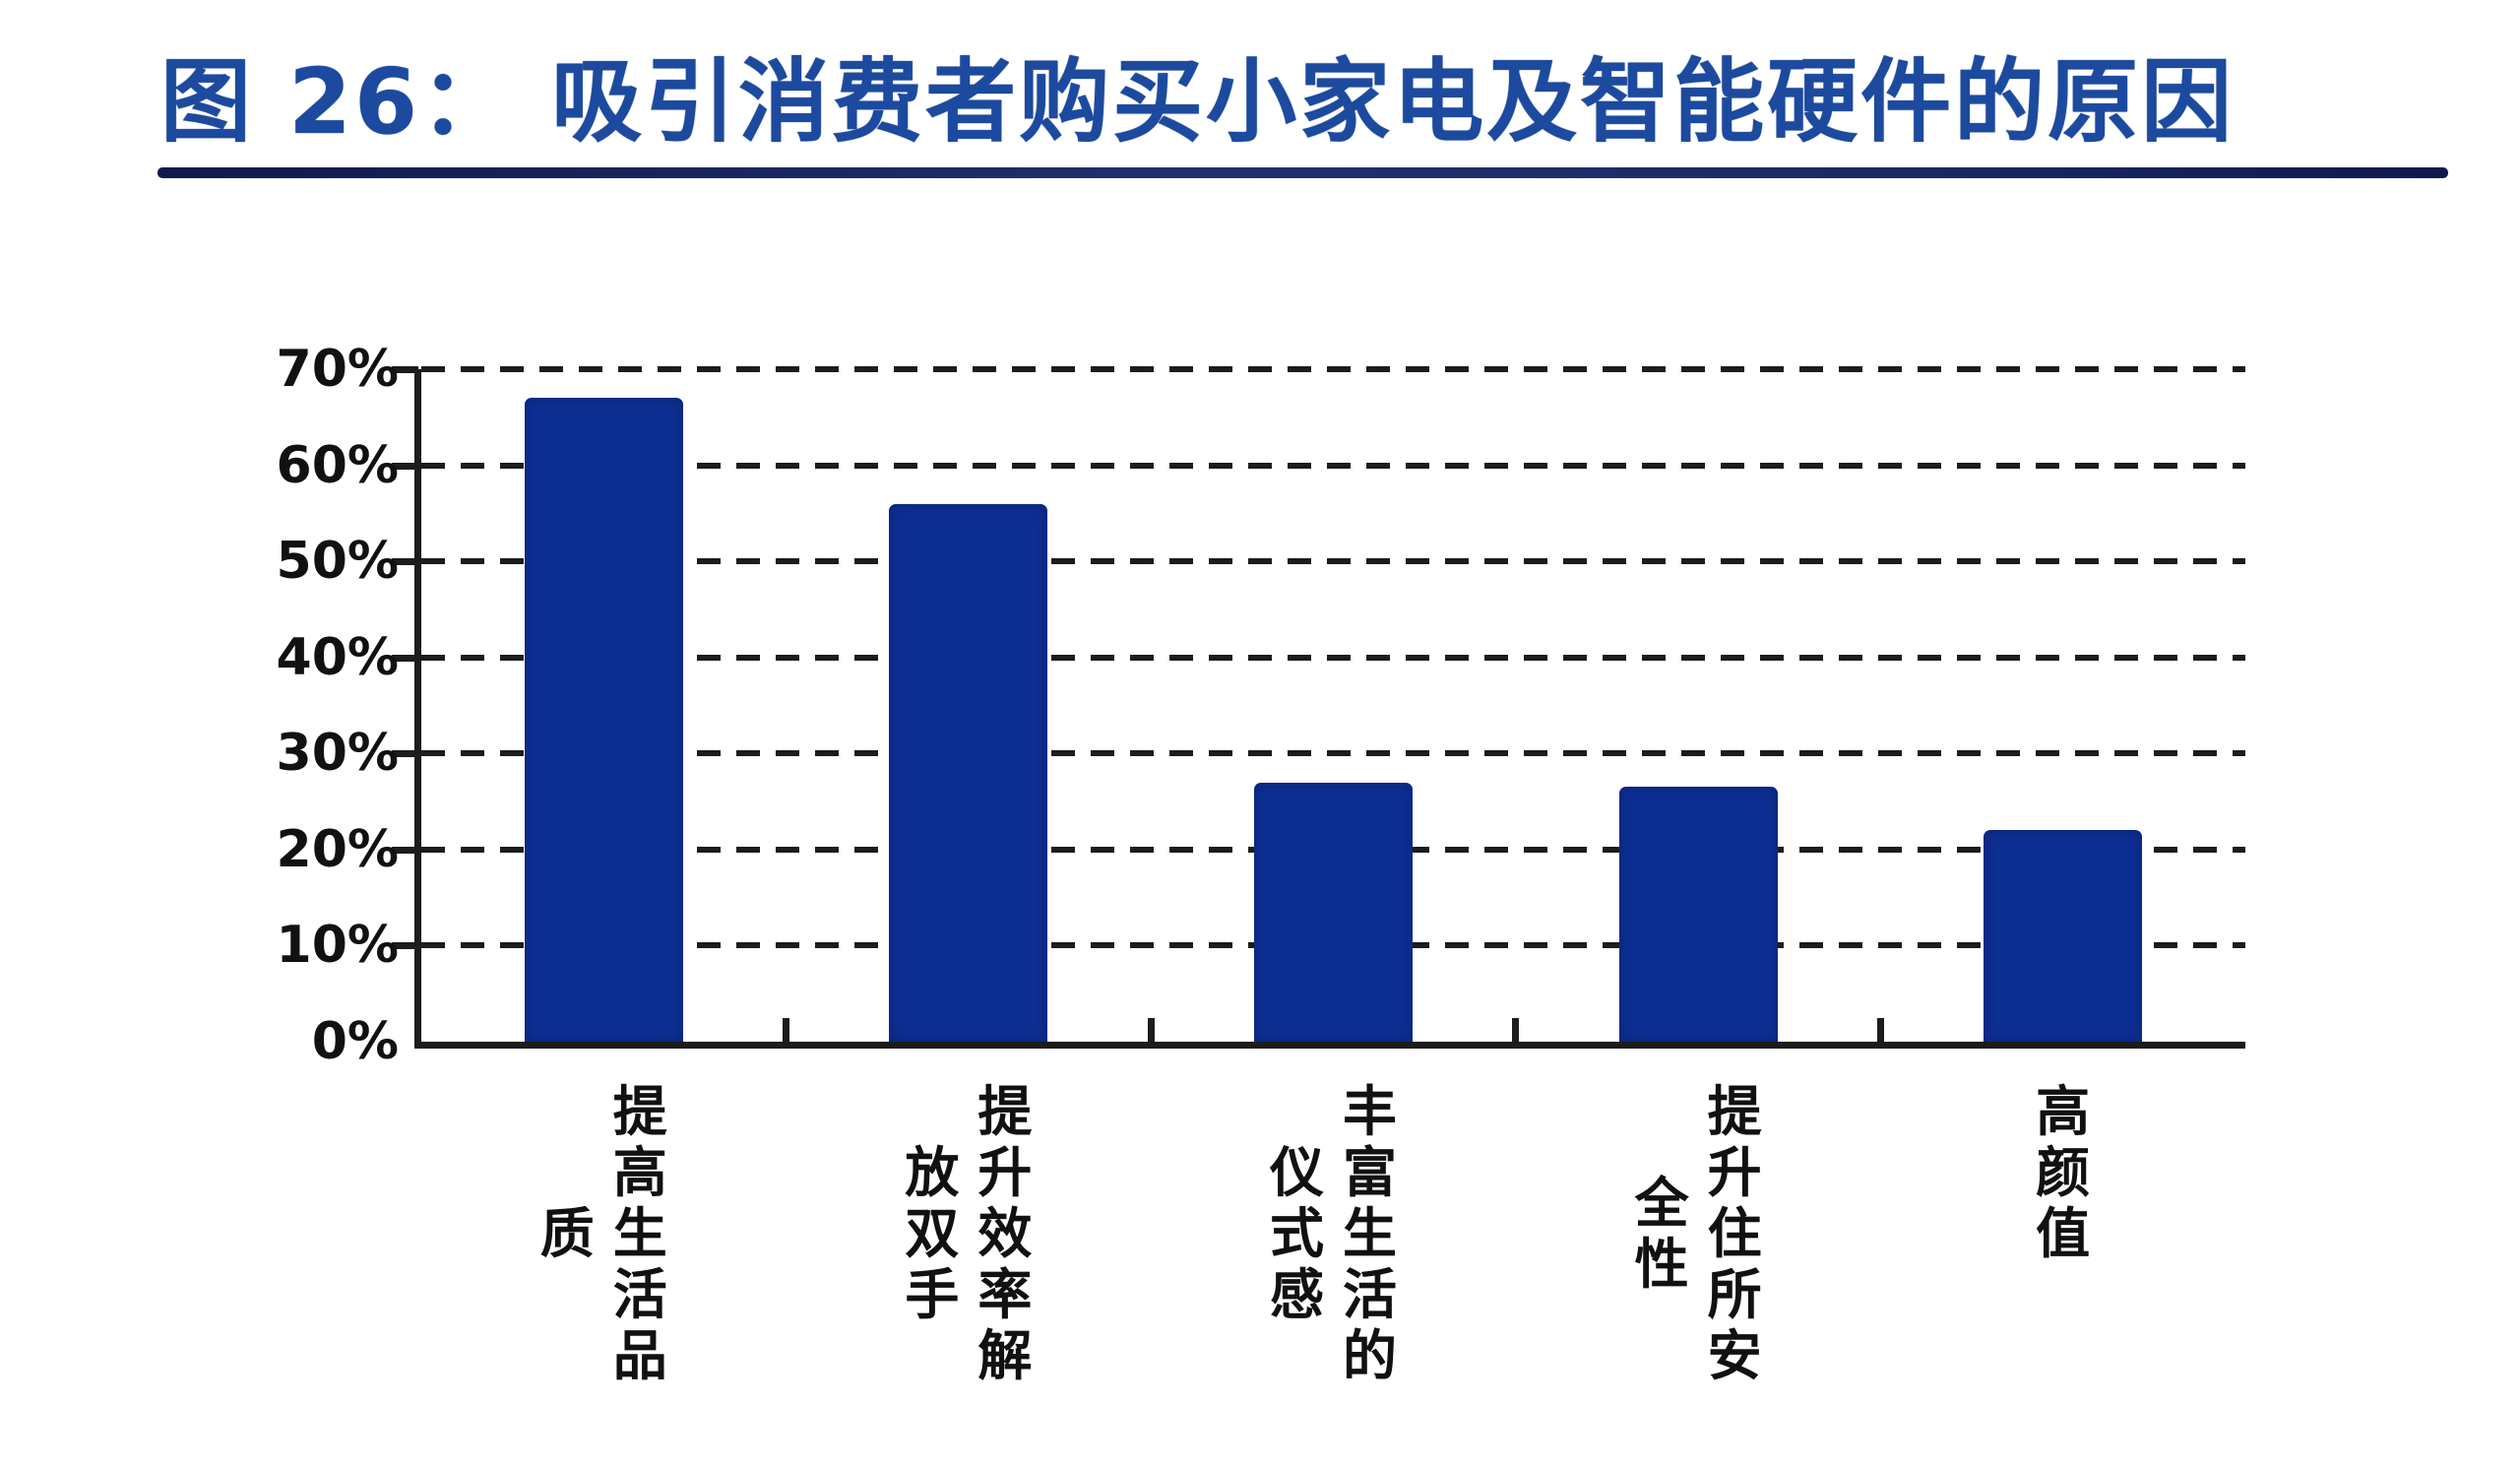 The image size is (2520, 1469). What do you see at coordinates (639, 1355) in the screenshot?
I see `x-axis-label-char: 品` at bounding box center [639, 1355].